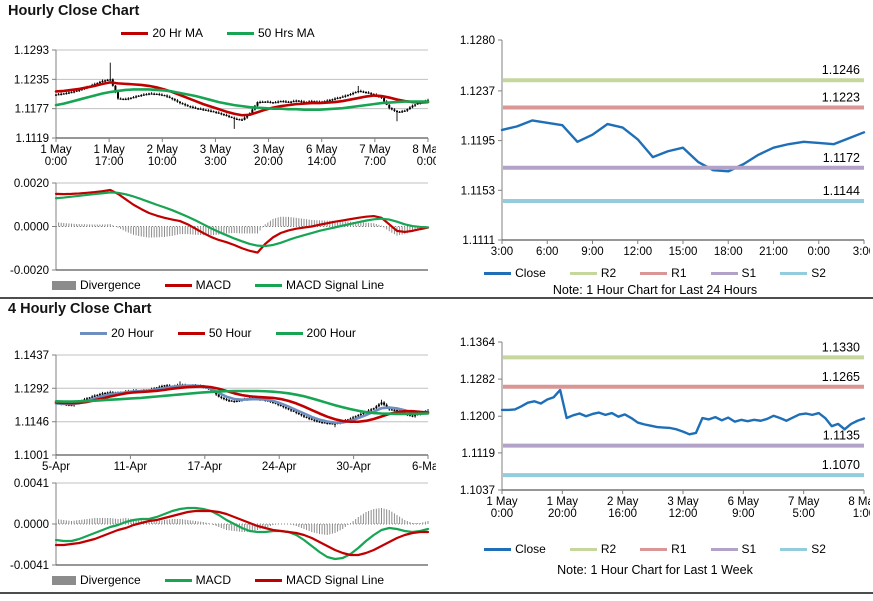  I want to click on legend-item: R1, so click(663, 273).